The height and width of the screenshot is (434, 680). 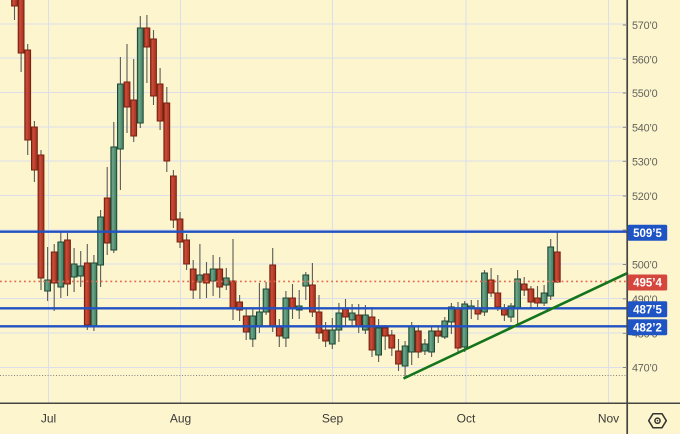 What do you see at coordinates (647, 284) in the screenshot?
I see `svg-text: 495’4` at bounding box center [647, 284].